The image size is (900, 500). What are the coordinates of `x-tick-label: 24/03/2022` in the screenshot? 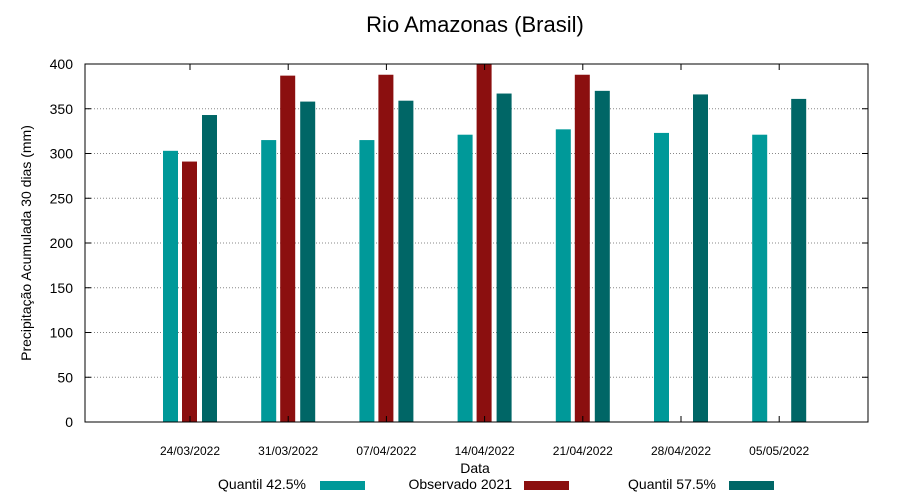 It's located at (190, 451).